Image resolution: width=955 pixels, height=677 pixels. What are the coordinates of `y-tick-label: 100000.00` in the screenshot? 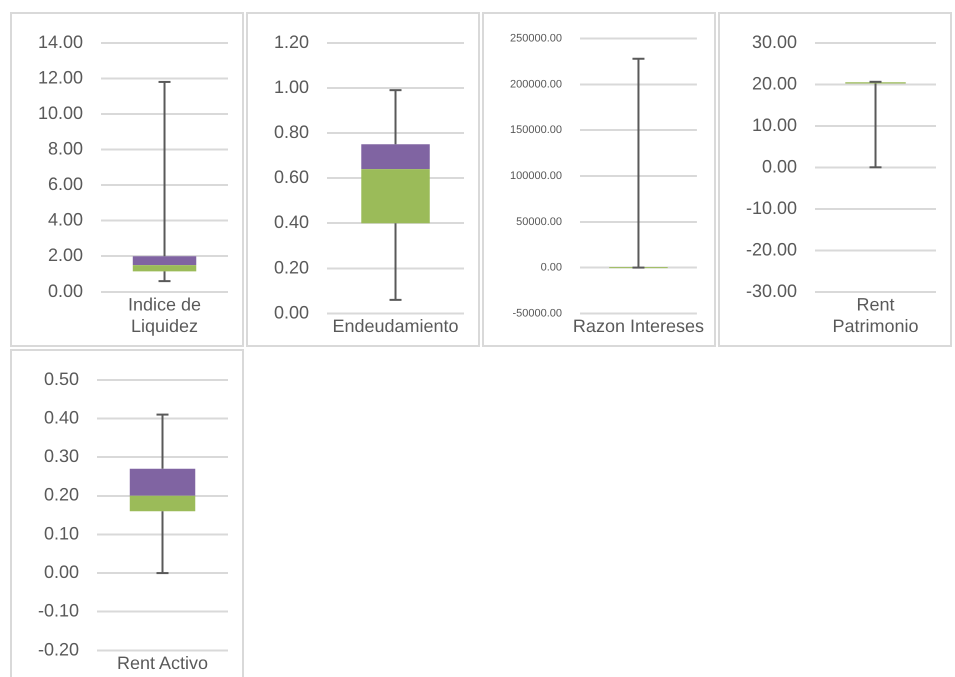 It's located at (536, 176).